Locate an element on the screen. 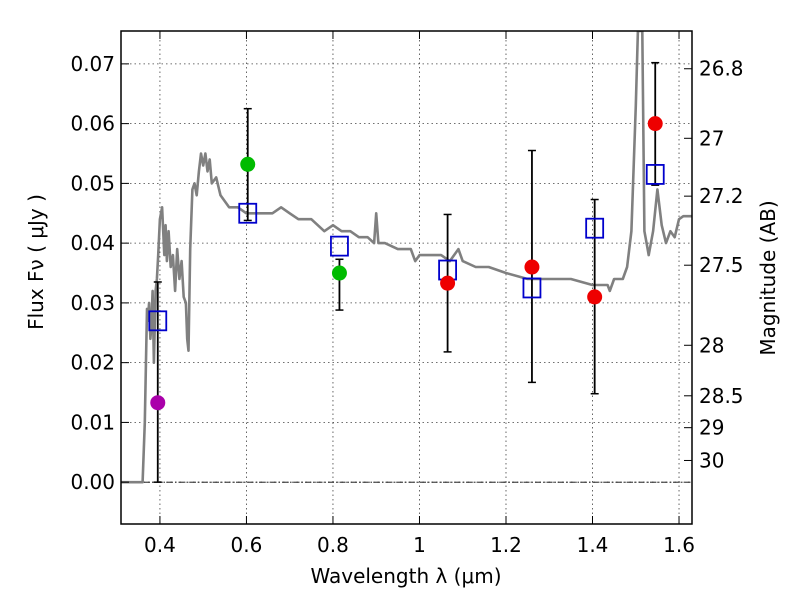 Image resolution: width=800 pixels, height=600 pixels. mag-tick-label: 27 is located at coordinates (711, 138).